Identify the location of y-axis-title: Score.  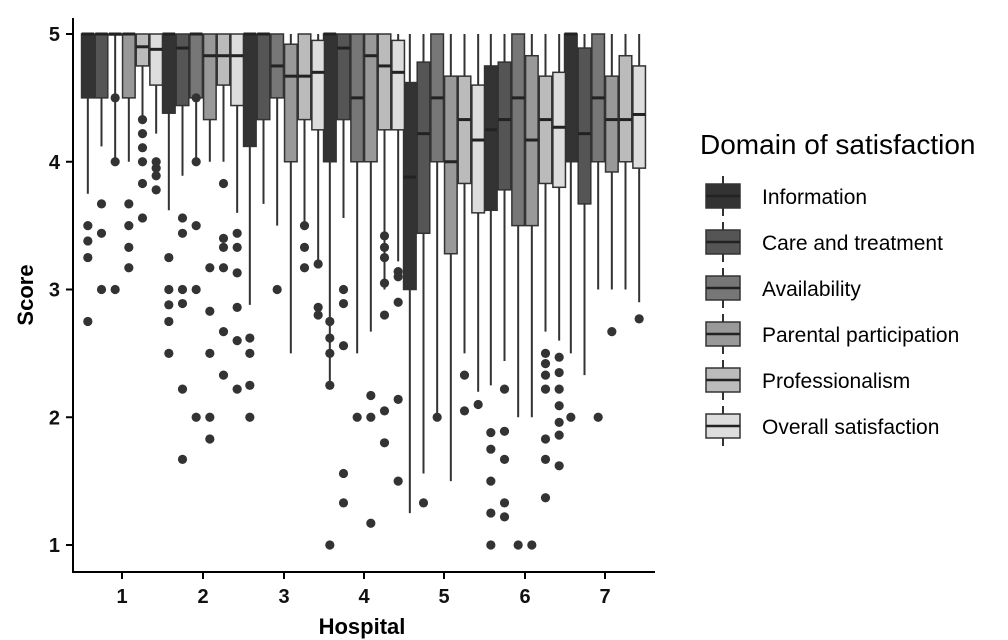
(25, 294).